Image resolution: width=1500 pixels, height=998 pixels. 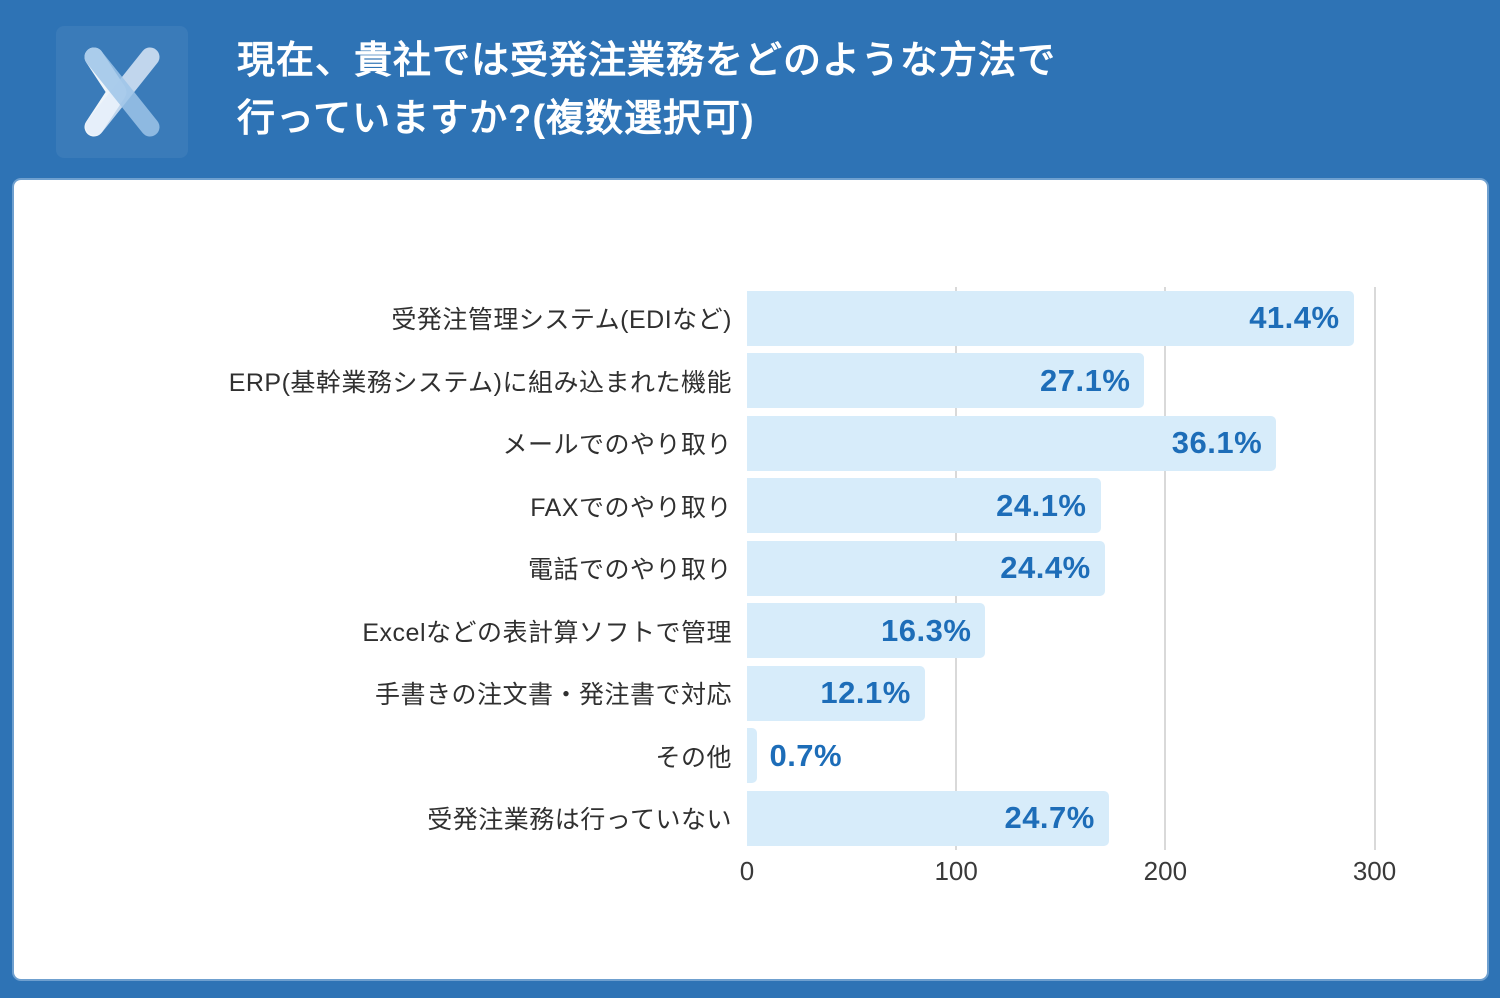 I want to click on bar: 16.3%, so click(x=866, y=631).